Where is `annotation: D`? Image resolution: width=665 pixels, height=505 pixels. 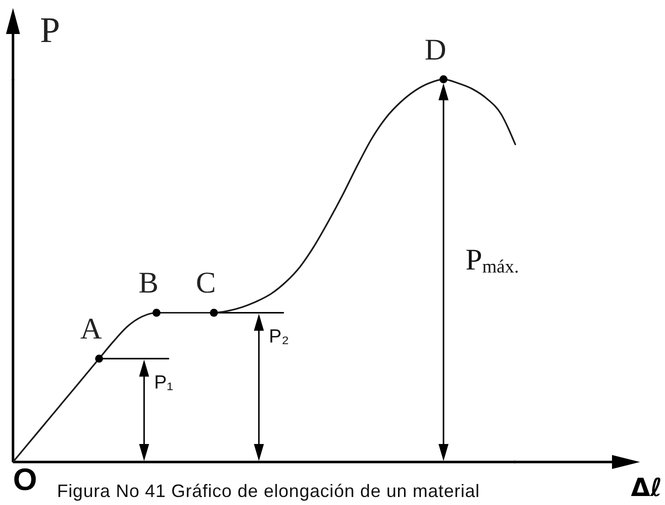
annotation: D is located at coordinates (435, 49).